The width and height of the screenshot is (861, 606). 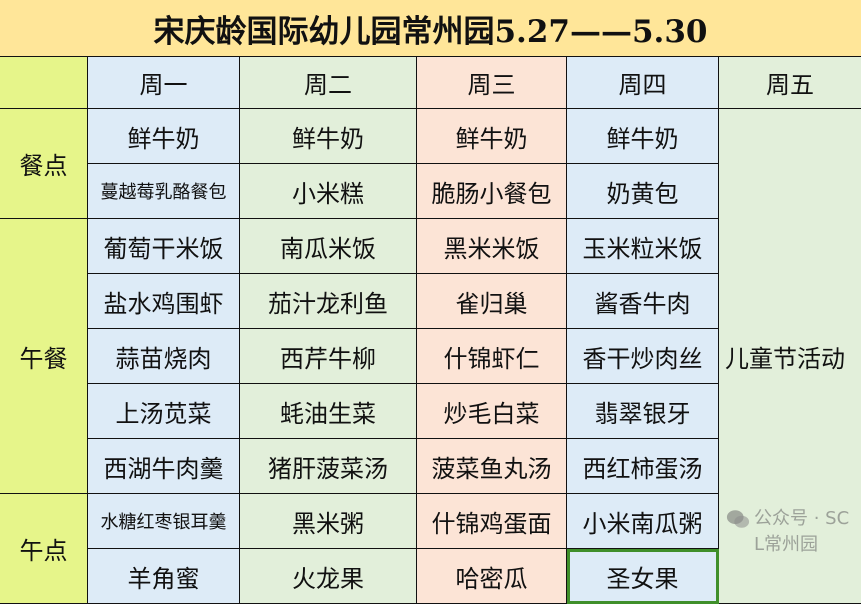 I want to click on menu-cell: 圣女果, so click(x=643, y=576).